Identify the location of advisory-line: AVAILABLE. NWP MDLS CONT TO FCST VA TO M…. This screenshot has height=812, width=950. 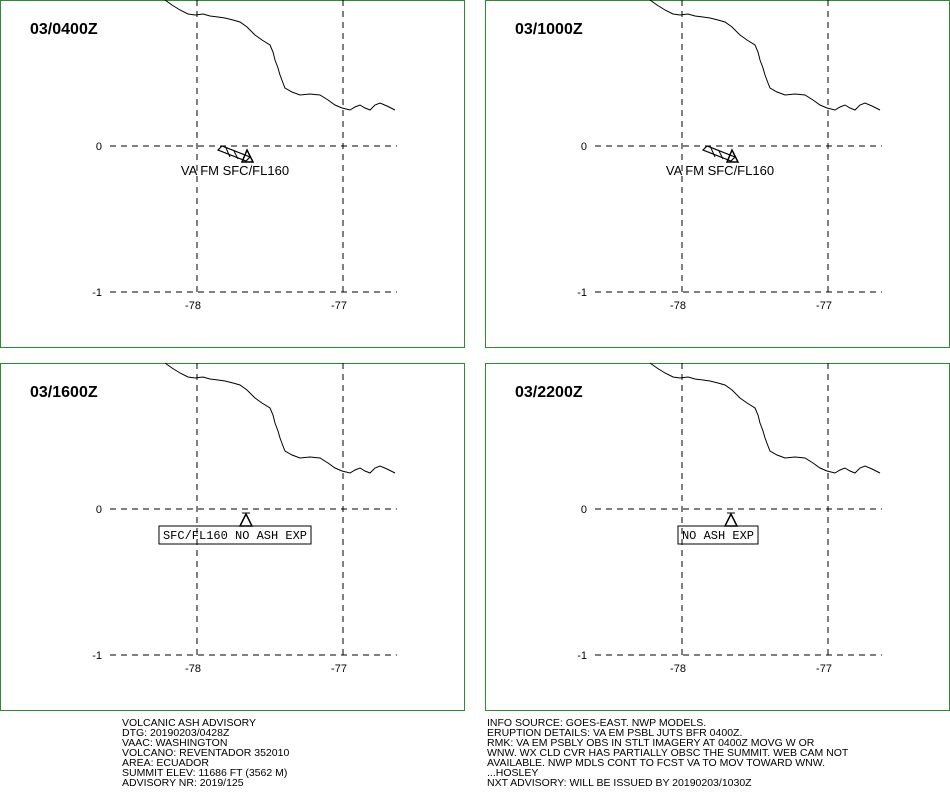
(656, 763).